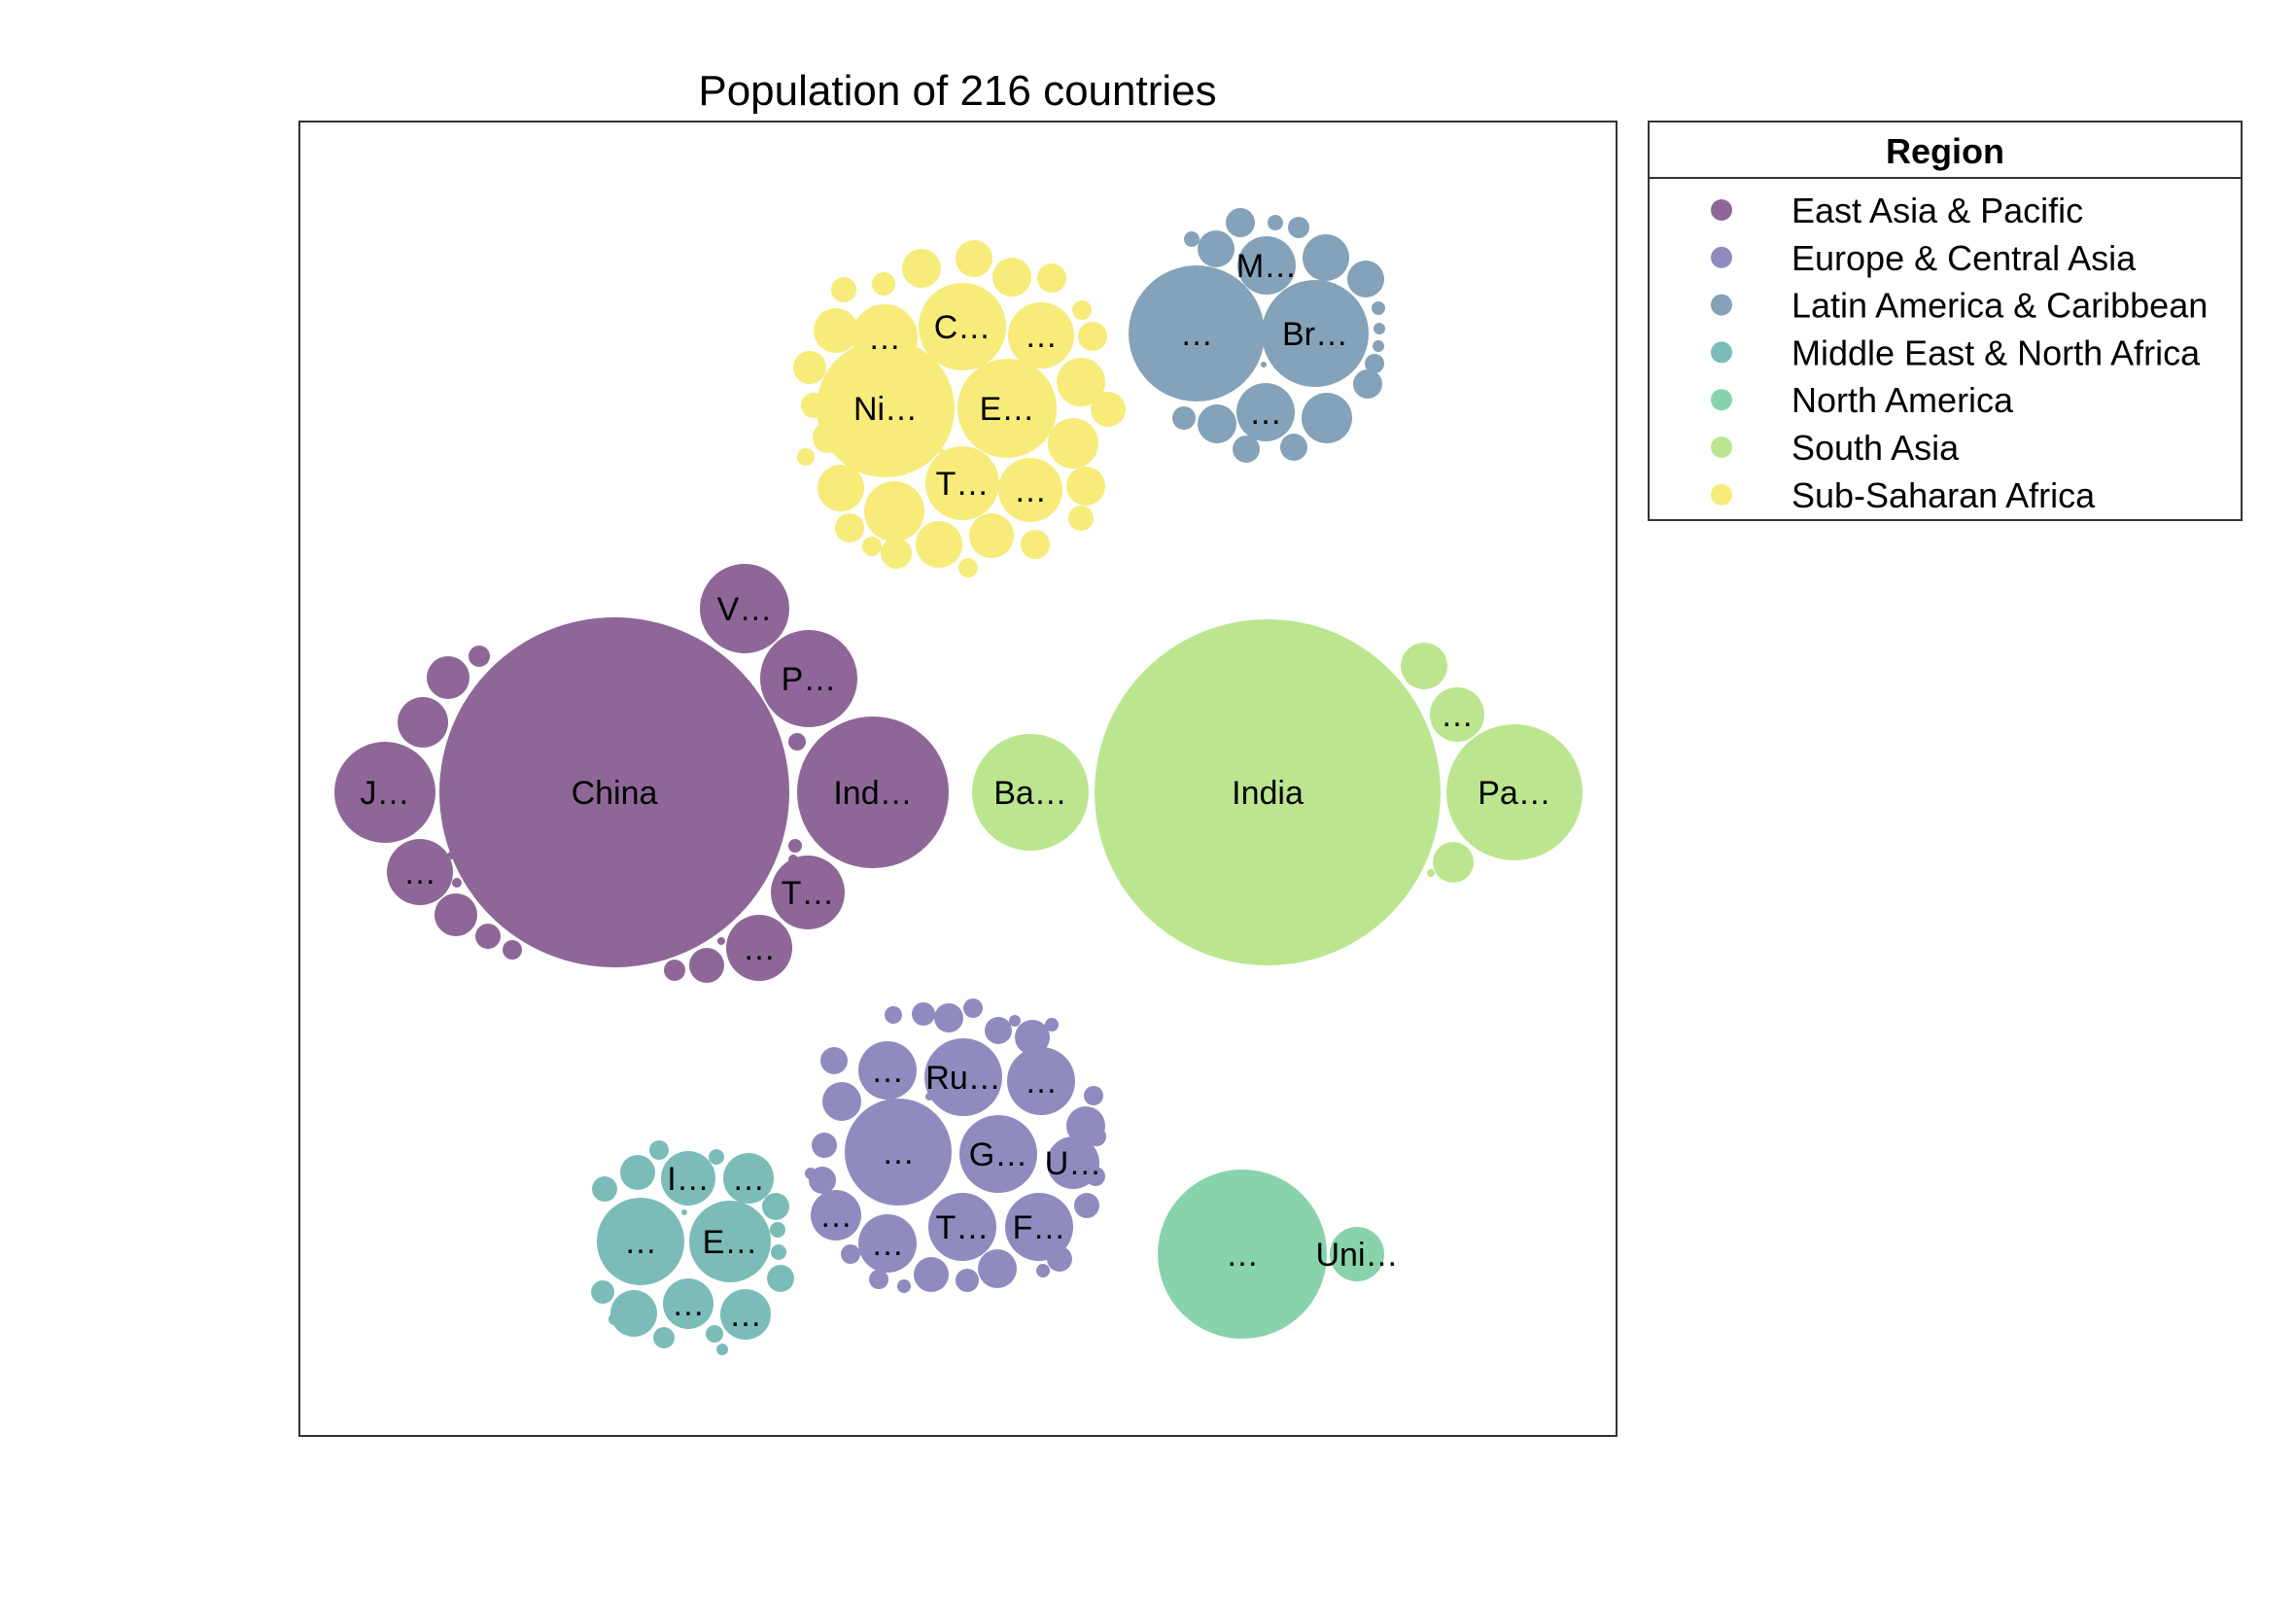 This screenshot has width=2296, height=1608. I want to click on legend-title: Region, so click(1945, 151).